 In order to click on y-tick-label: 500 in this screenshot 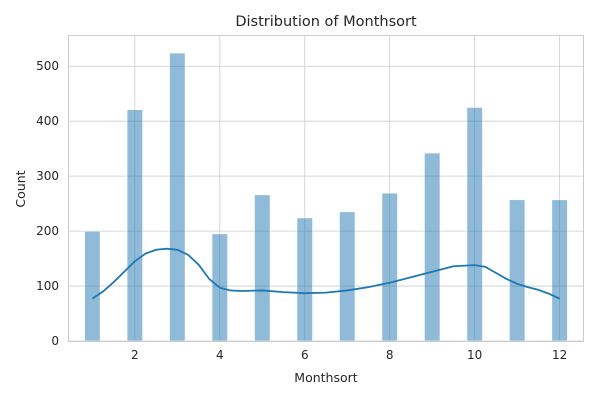, I will do `click(47, 66)`.